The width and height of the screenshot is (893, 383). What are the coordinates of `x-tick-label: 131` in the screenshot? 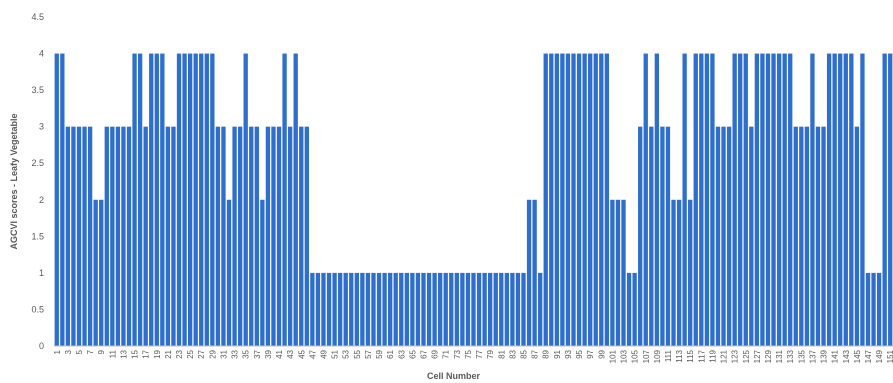 It's located at (779, 356).